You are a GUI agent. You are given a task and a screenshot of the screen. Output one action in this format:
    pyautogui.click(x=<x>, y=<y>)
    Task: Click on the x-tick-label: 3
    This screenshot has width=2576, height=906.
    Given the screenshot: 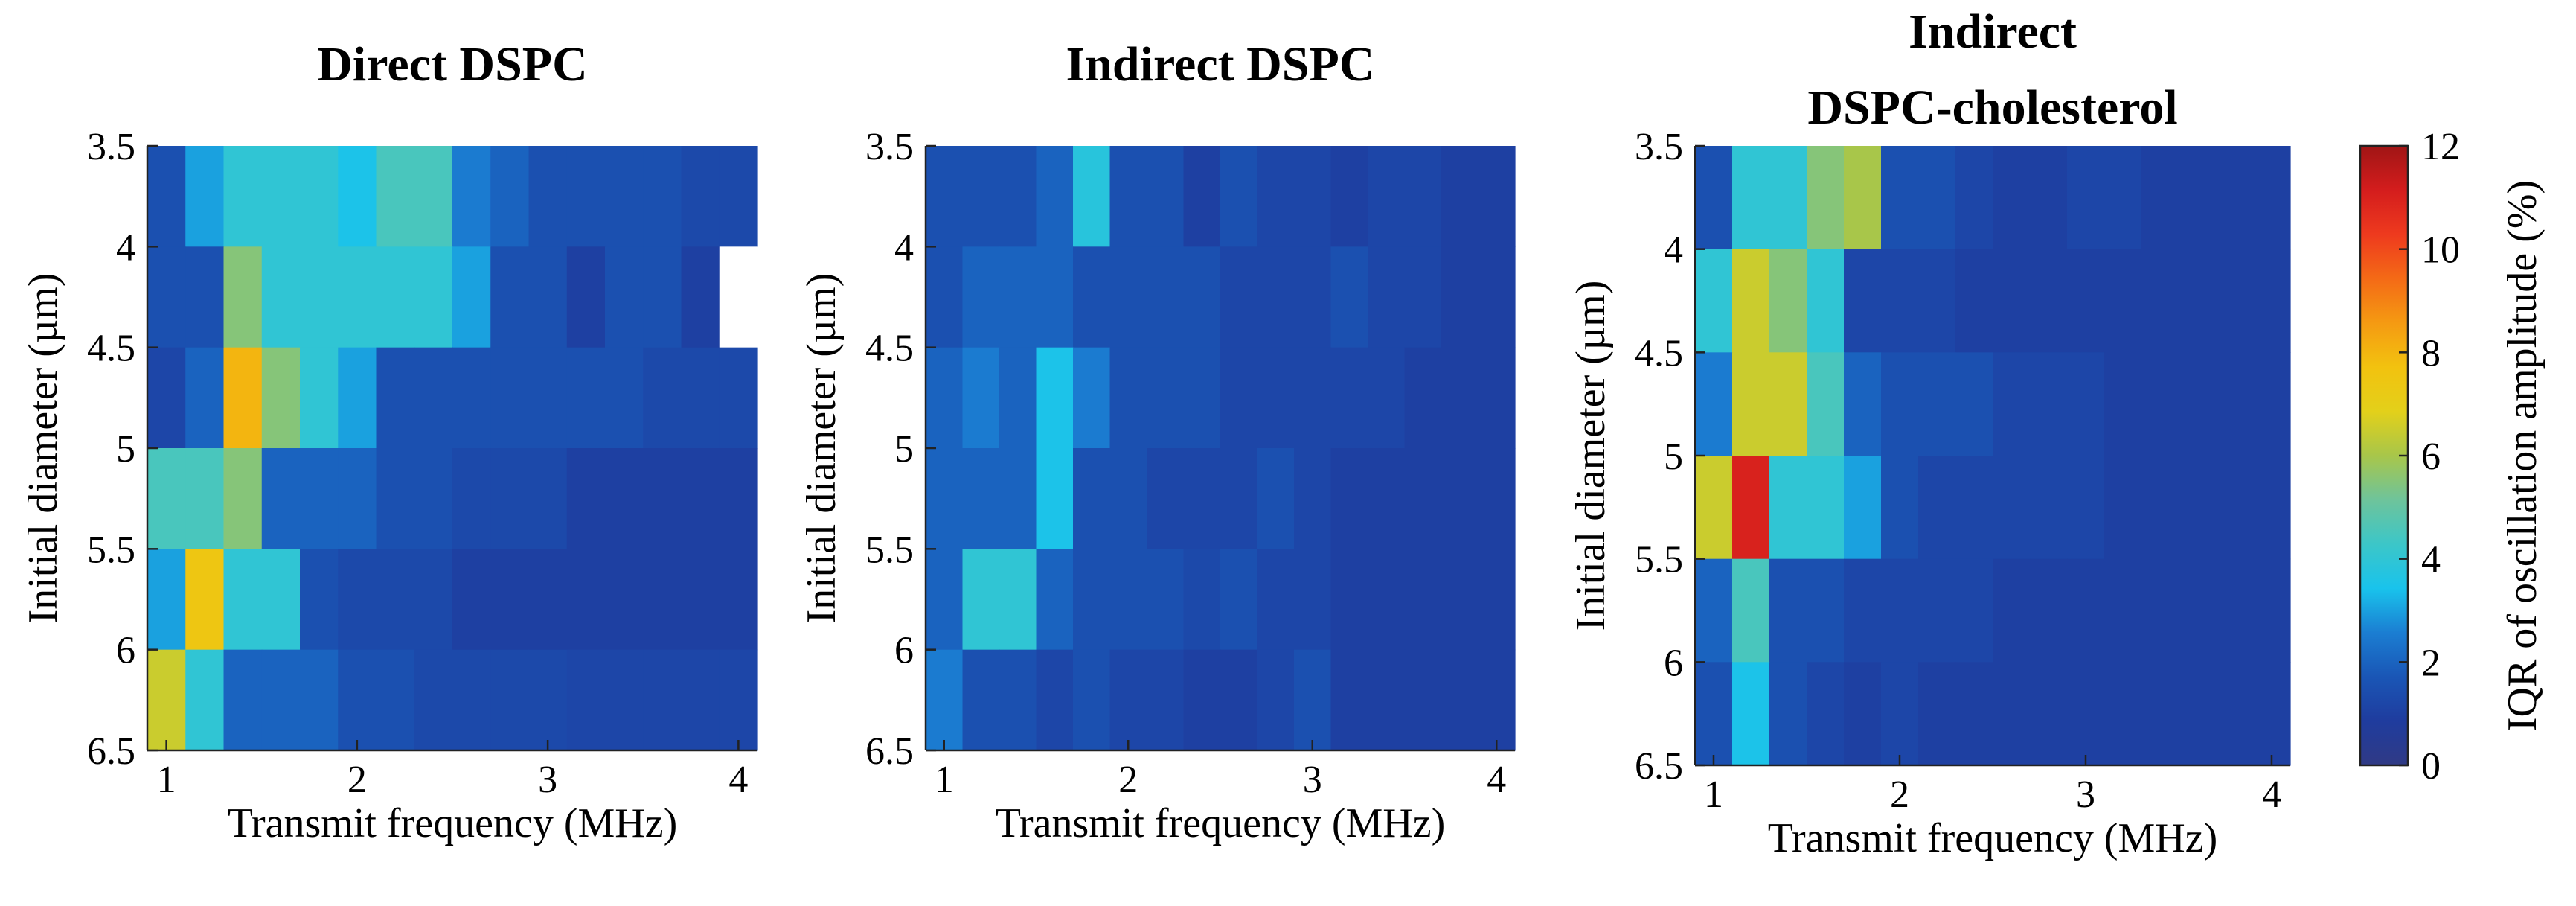 What is the action you would take?
    pyautogui.click(x=1313, y=780)
    